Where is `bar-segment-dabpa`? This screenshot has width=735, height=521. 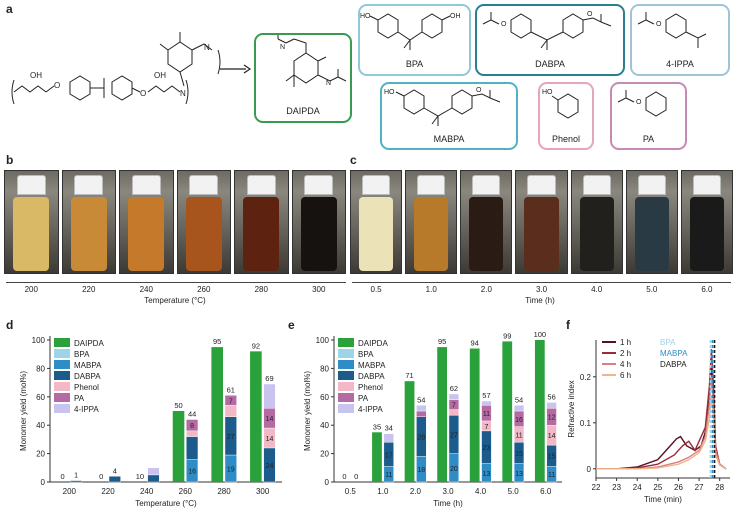
bar-segment-dabpa is located at coordinates (76, 481).